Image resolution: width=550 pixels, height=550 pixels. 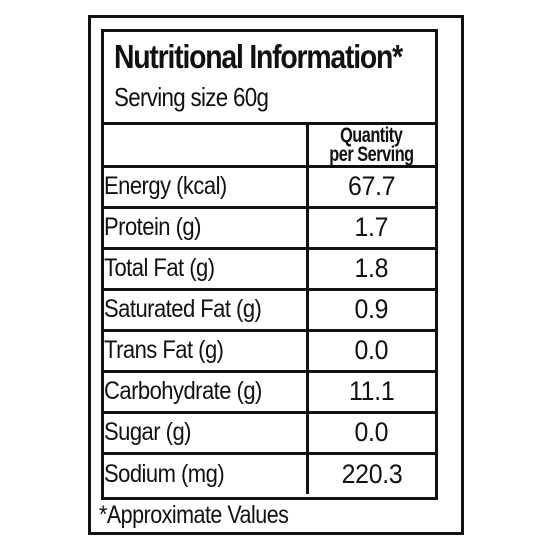 I want to click on table-row: Saturated Fat (g) 0.9, so click(x=269, y=309).